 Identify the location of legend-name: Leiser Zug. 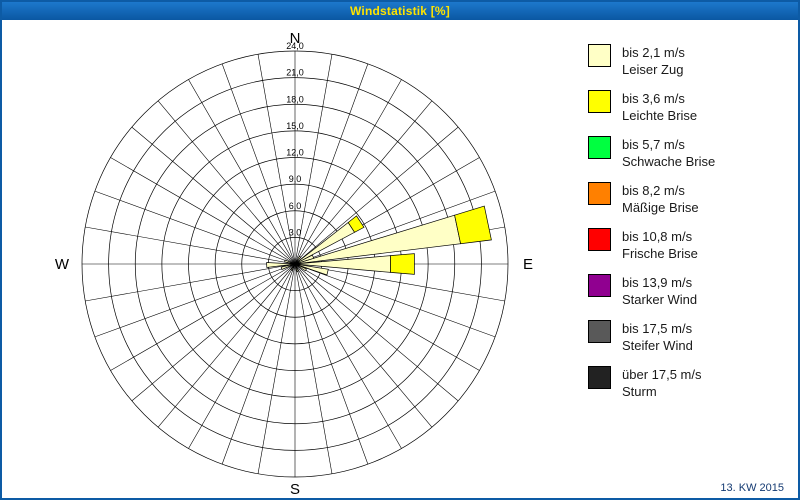
(653, 69).